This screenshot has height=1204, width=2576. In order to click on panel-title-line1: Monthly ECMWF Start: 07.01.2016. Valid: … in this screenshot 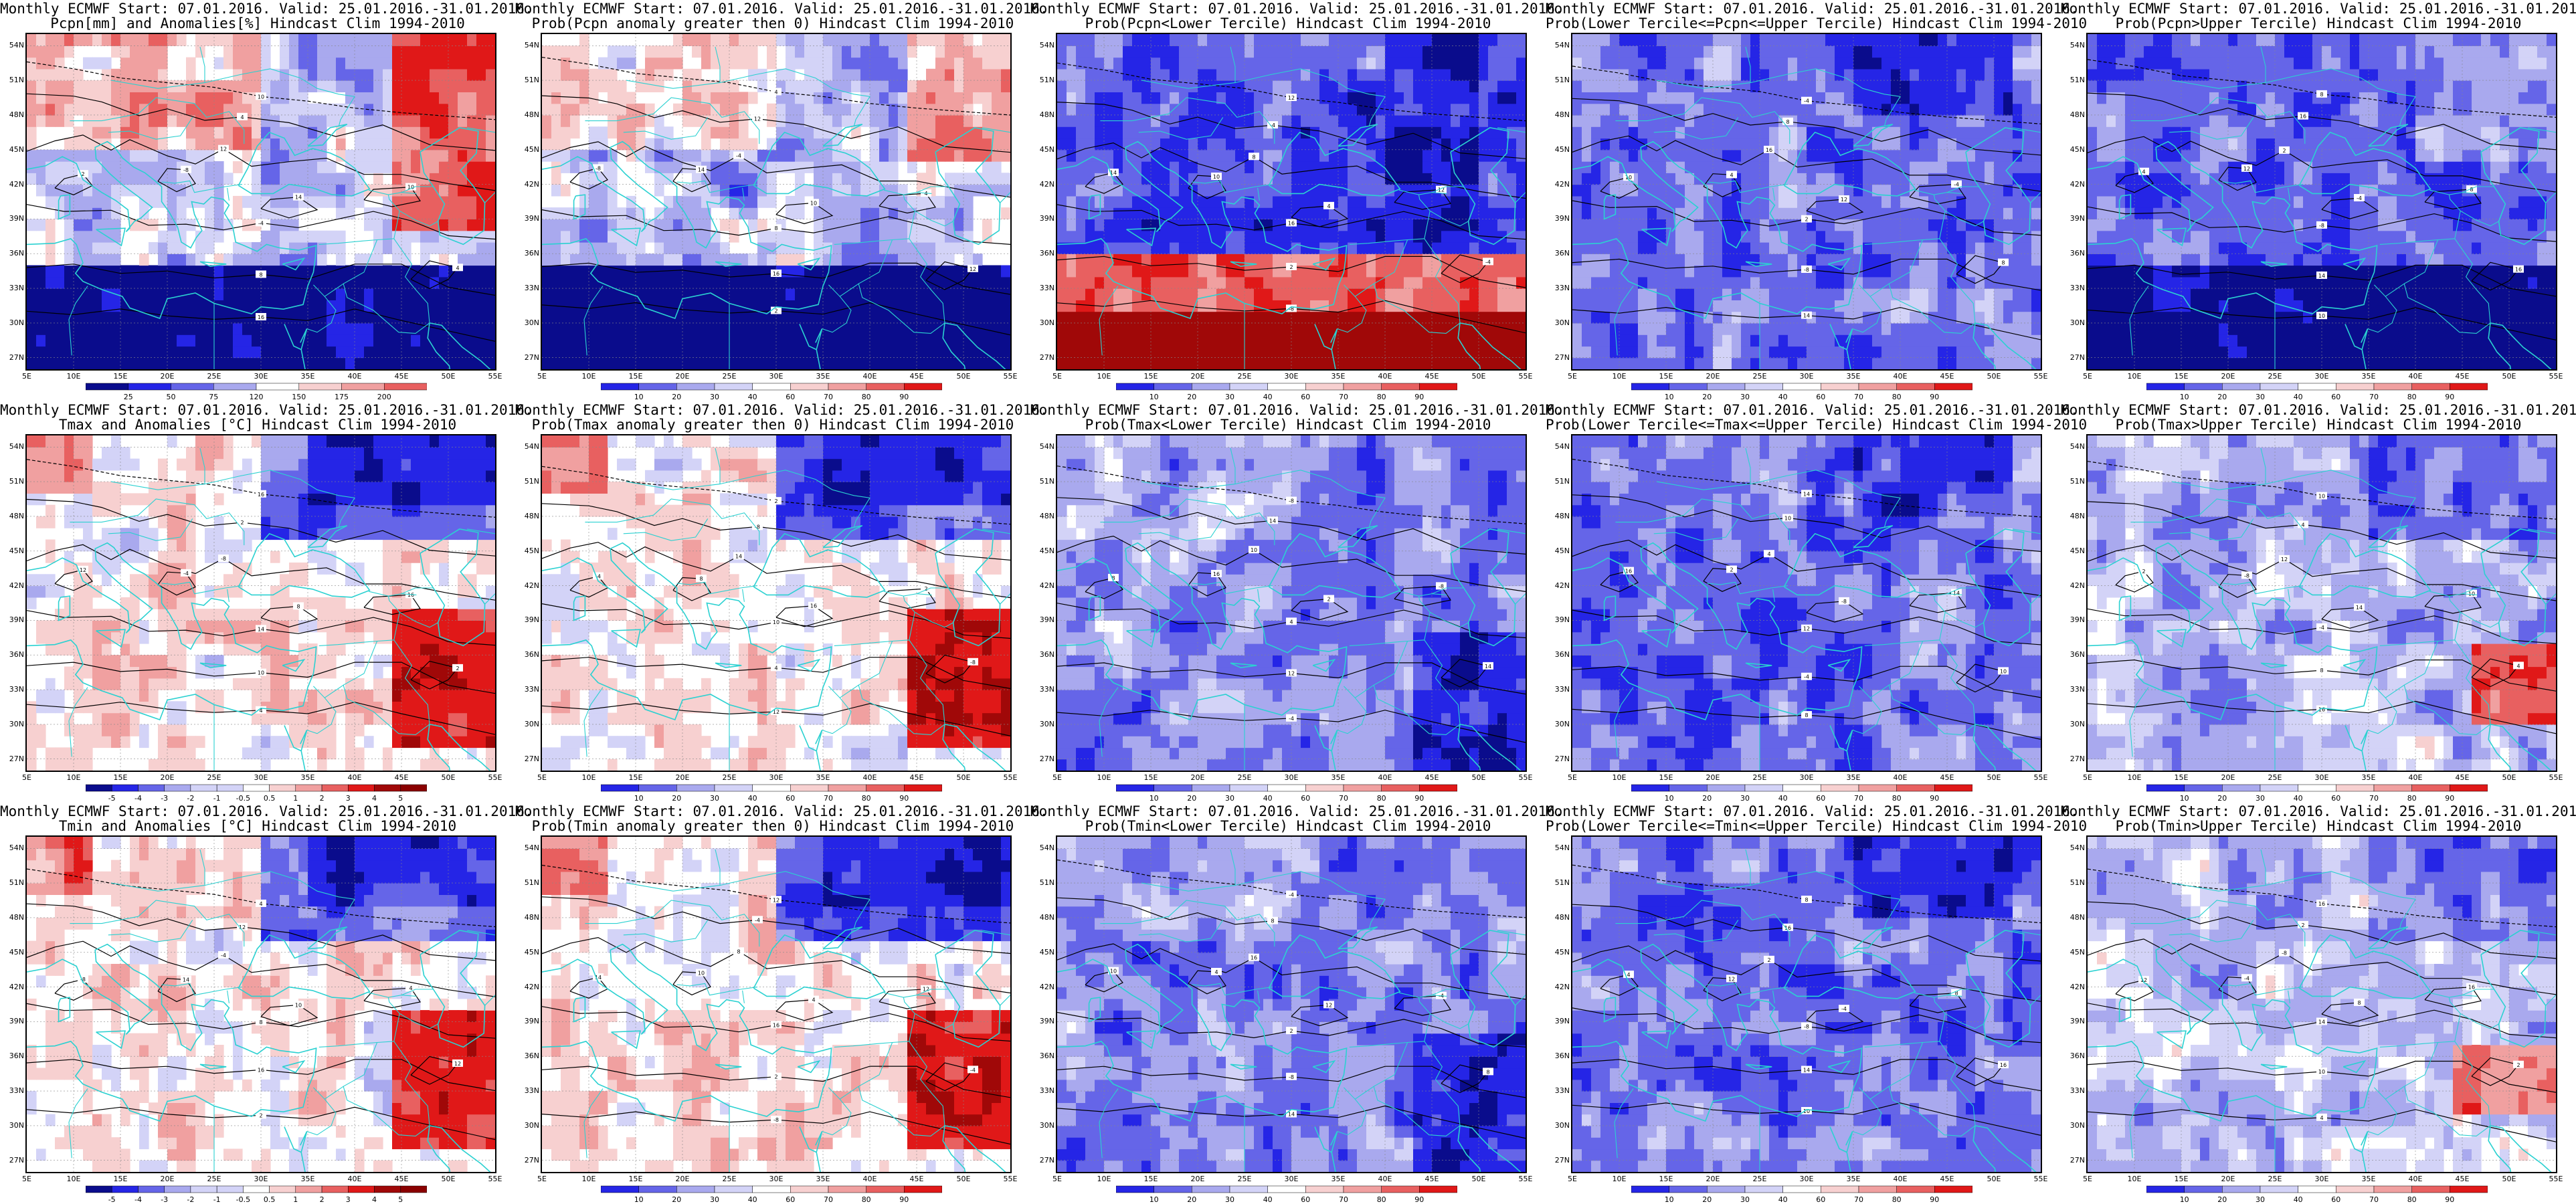, I will do `click(782, 8)`.